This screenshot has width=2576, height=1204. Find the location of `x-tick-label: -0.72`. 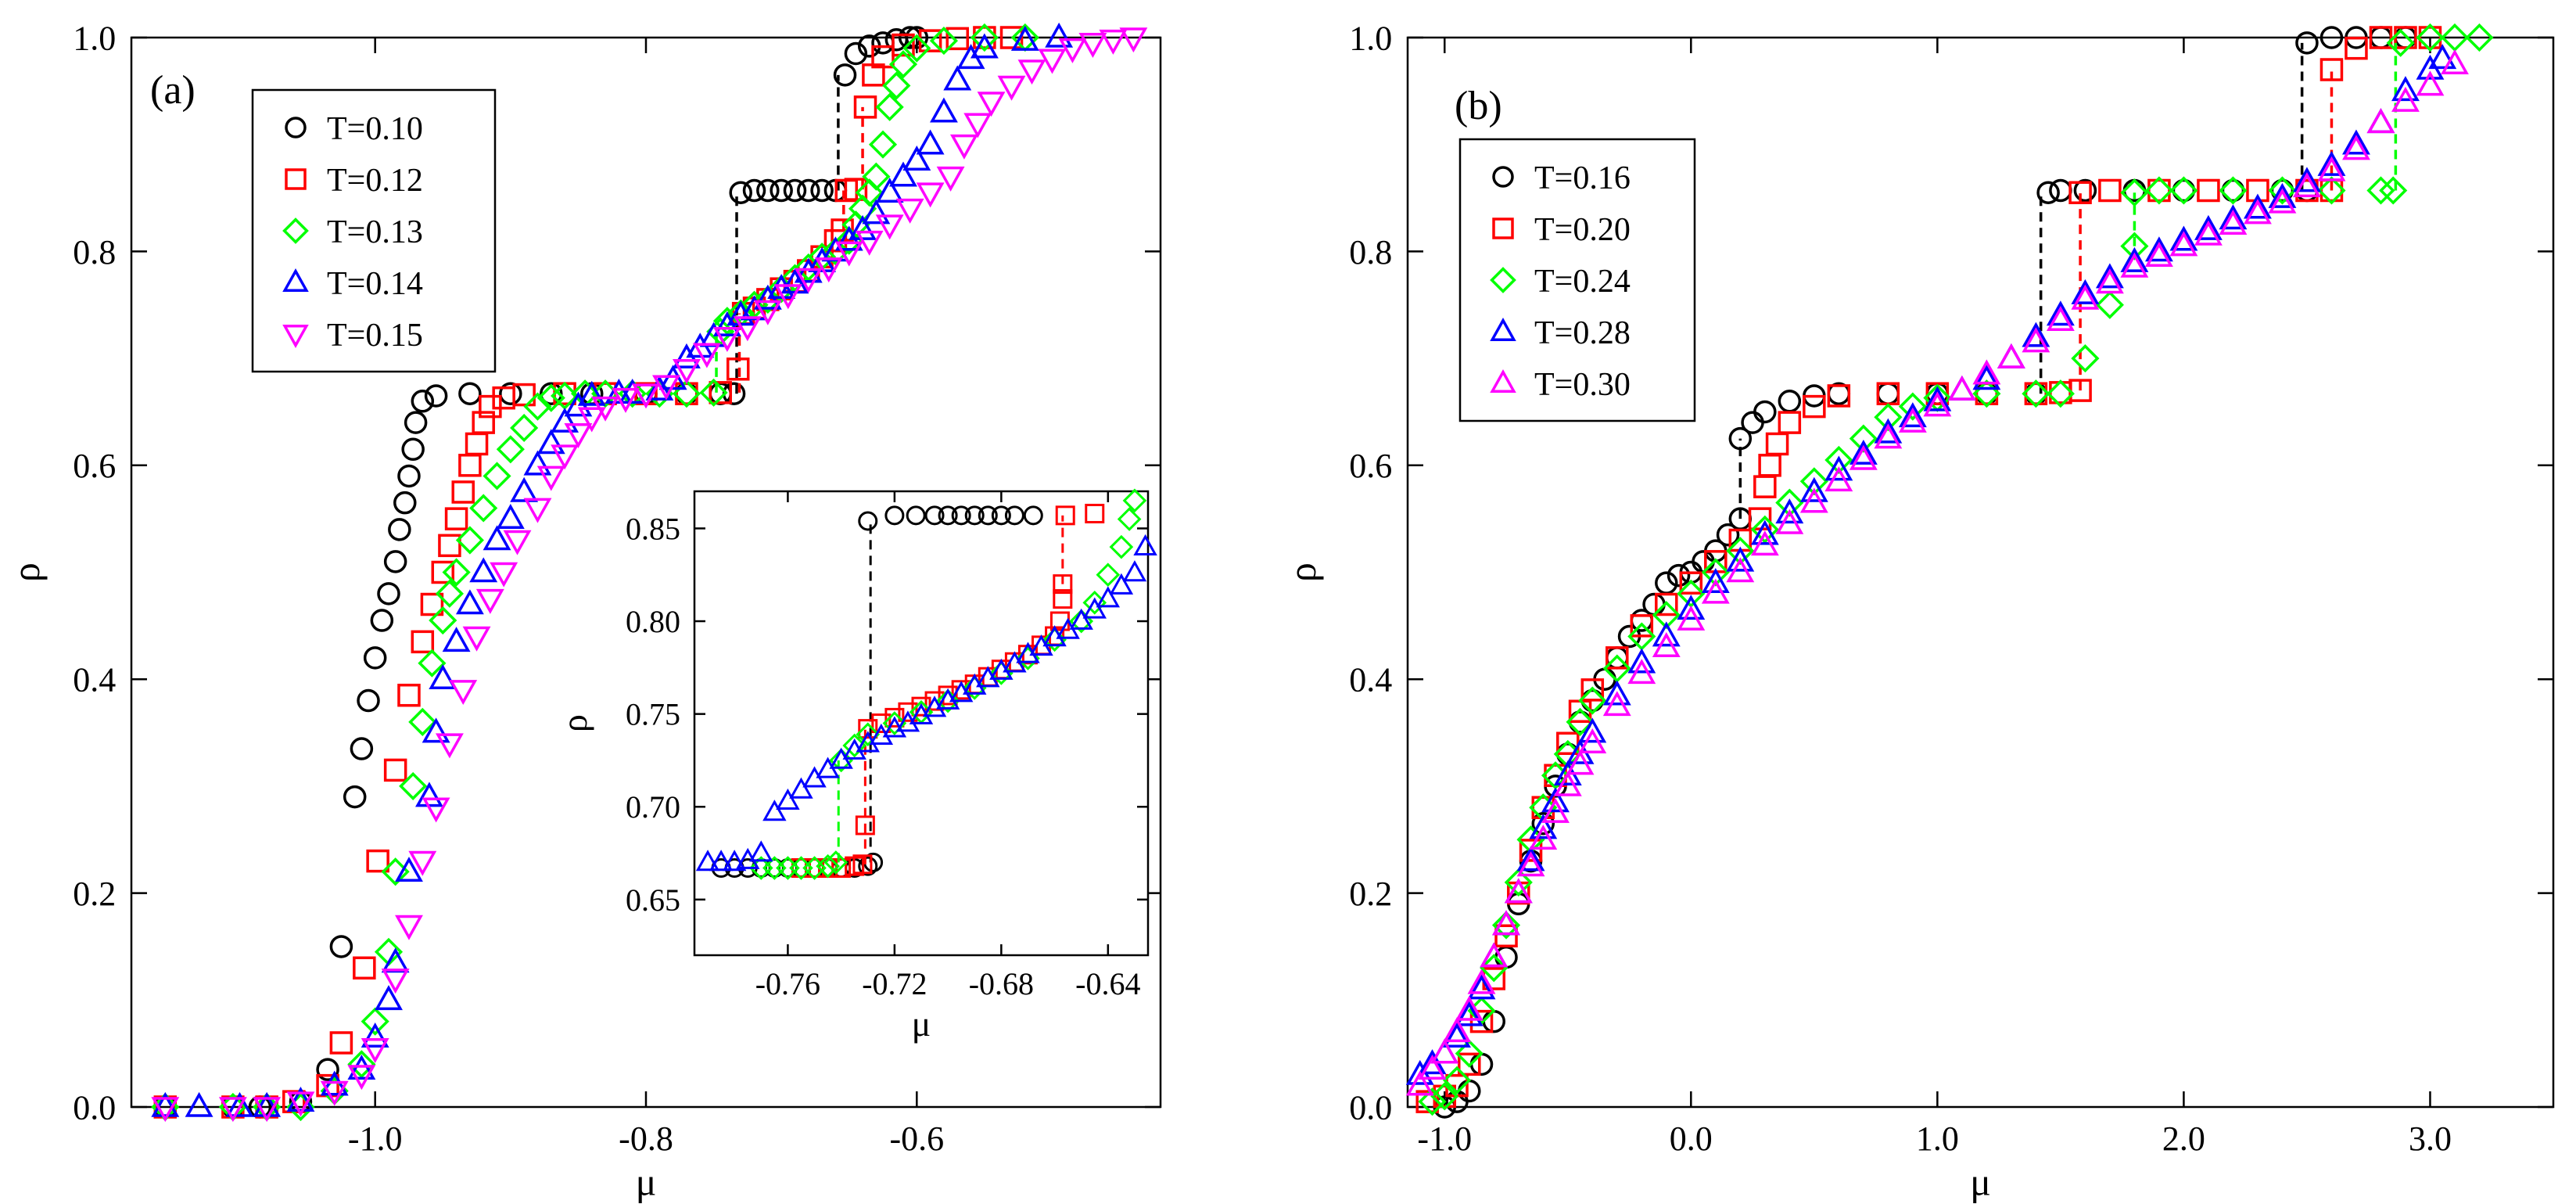

x-tick-label: -0.72 is located at coordinates (894, 983).